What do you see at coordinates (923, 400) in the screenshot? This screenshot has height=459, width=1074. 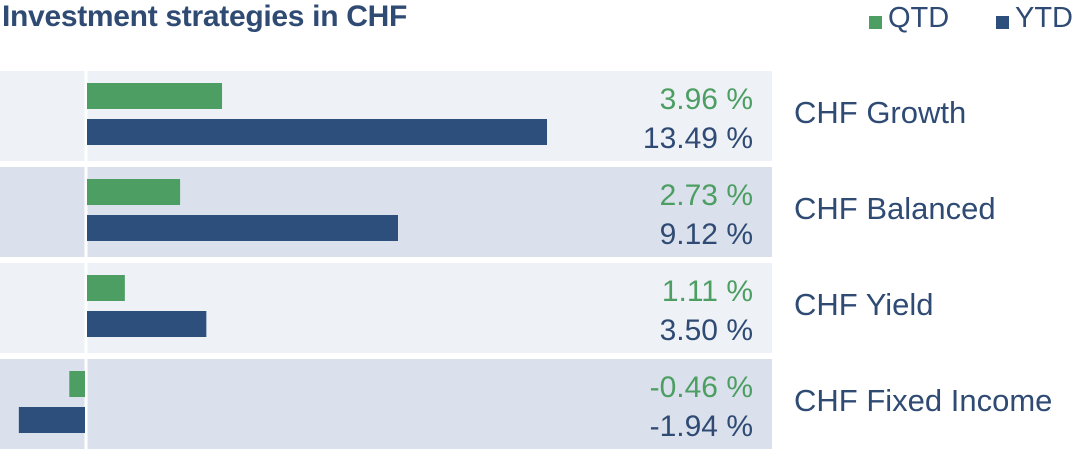 I see `category-label: CHF Fixed Income` at bounding box center [923, 400].